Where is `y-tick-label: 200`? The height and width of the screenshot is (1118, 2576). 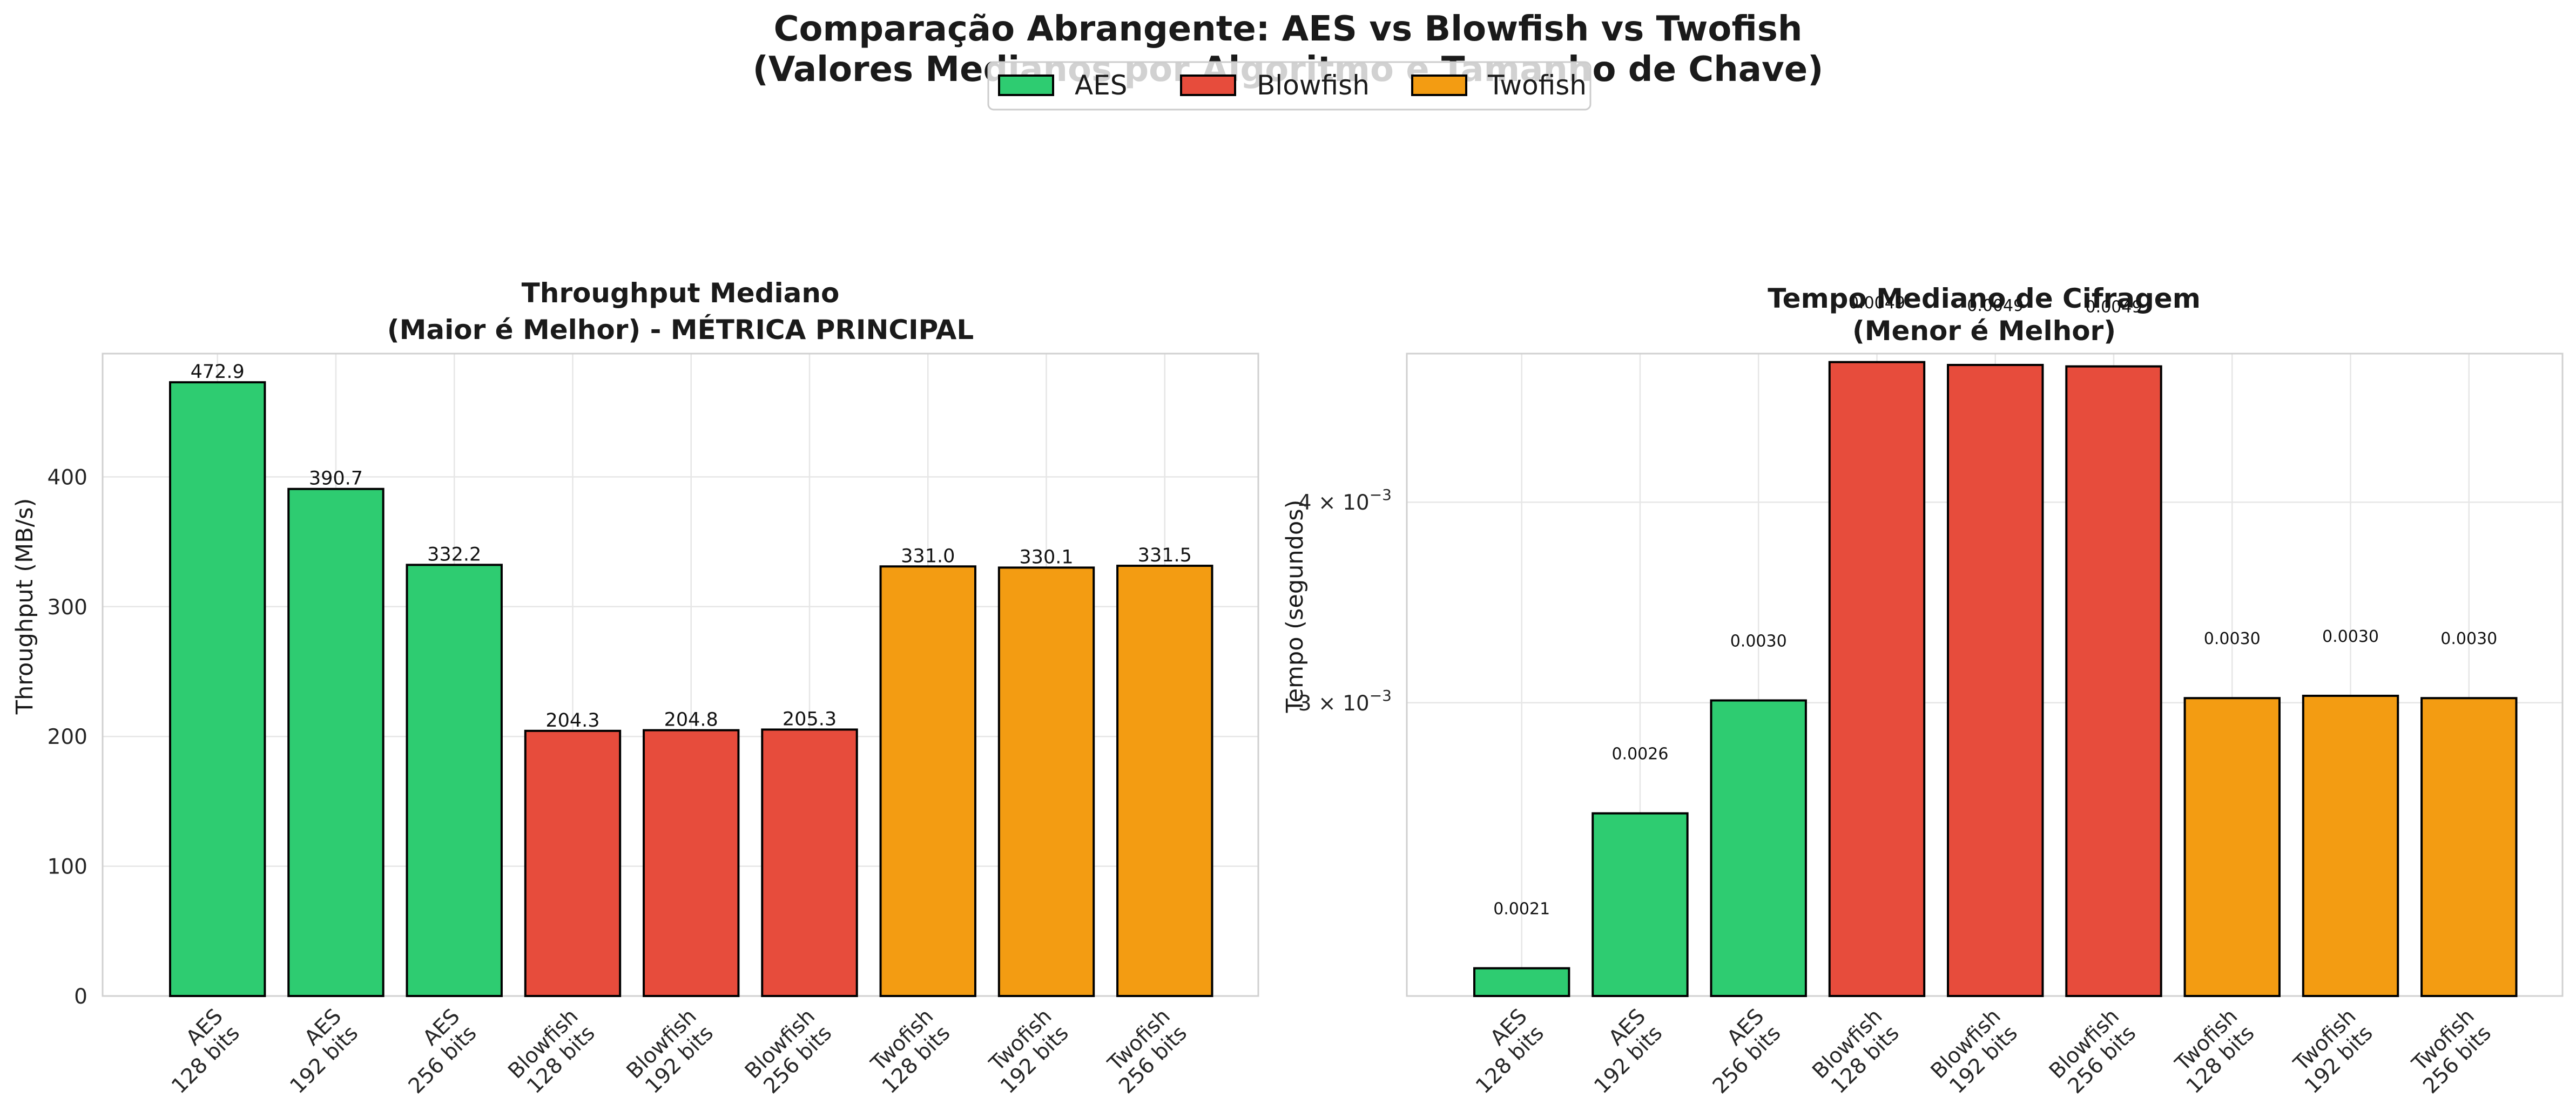 y-tick-label: 200 is located at coordinates (67, 737).